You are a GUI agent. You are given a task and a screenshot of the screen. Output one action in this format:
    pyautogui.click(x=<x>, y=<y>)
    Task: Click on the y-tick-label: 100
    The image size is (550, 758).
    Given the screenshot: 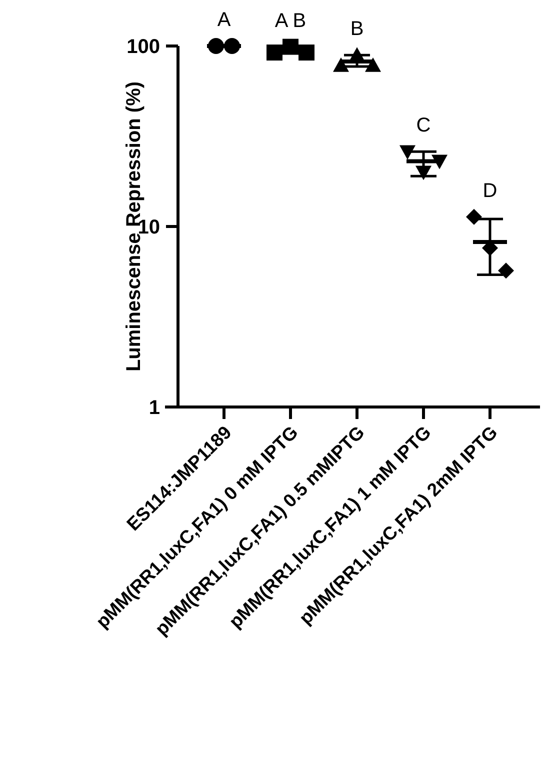 What is the action you would take?
    pyautogui.click(x=143, y=47)
    